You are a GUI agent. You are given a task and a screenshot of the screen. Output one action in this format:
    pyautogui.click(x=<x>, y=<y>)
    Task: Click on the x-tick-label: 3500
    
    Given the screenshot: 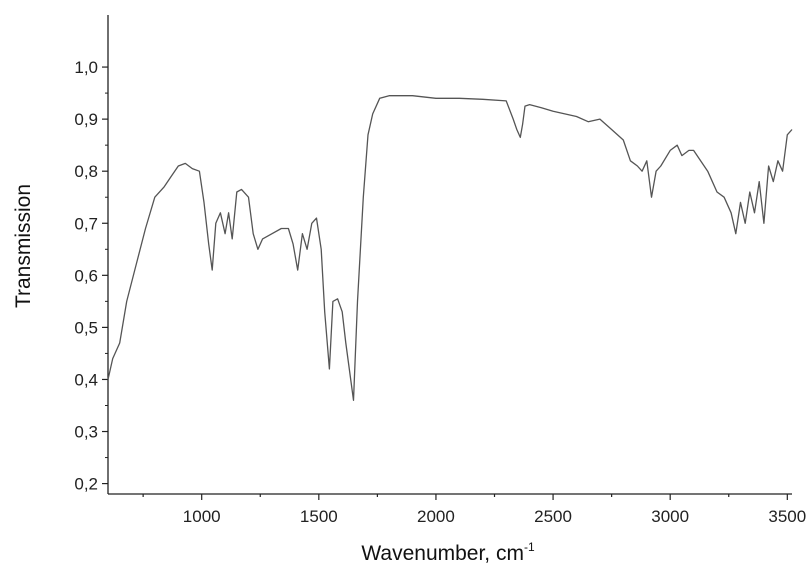 What is the action you would take?
    pyautogui.click(x=787, y=516)
    